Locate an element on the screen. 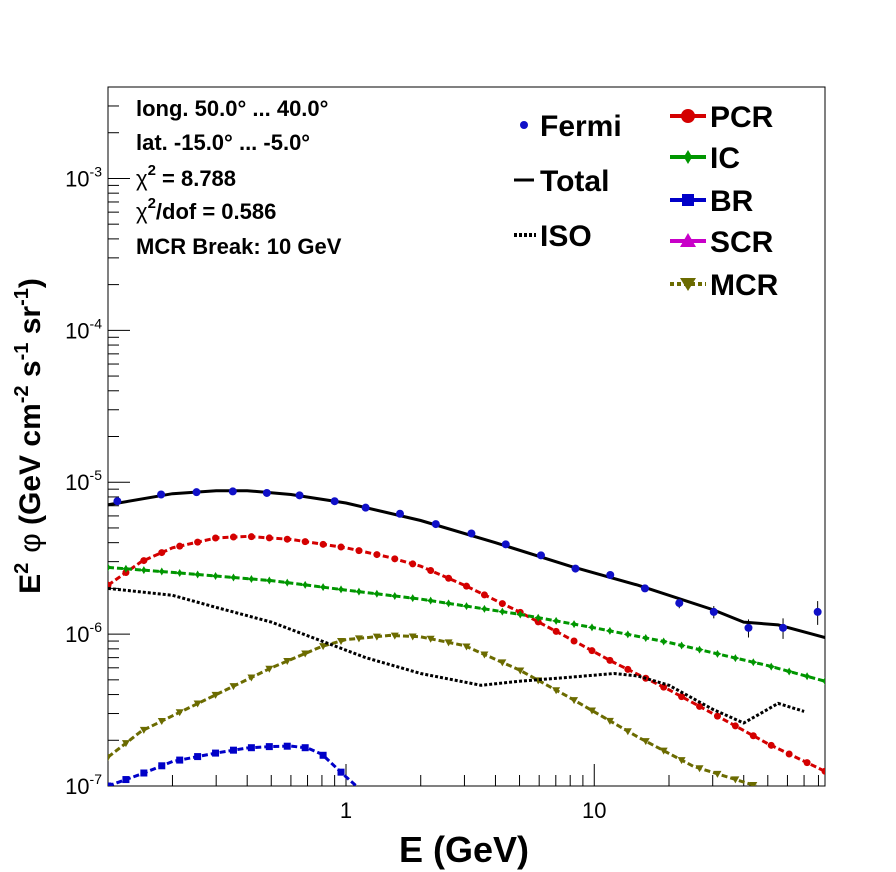 Image resolution: width=896 pixels, height=872 pixels. y-tick-label: 10-5 is located at coordinates (83, 481).